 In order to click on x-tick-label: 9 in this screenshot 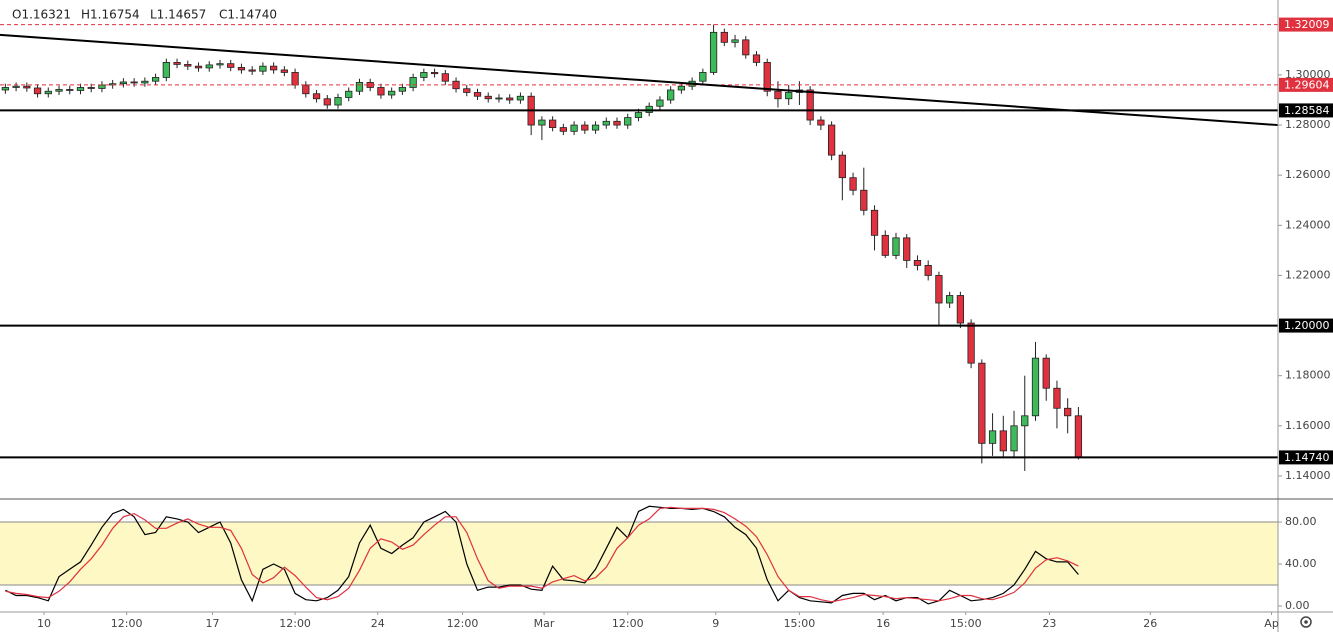, I will do `click(715, 623)`.